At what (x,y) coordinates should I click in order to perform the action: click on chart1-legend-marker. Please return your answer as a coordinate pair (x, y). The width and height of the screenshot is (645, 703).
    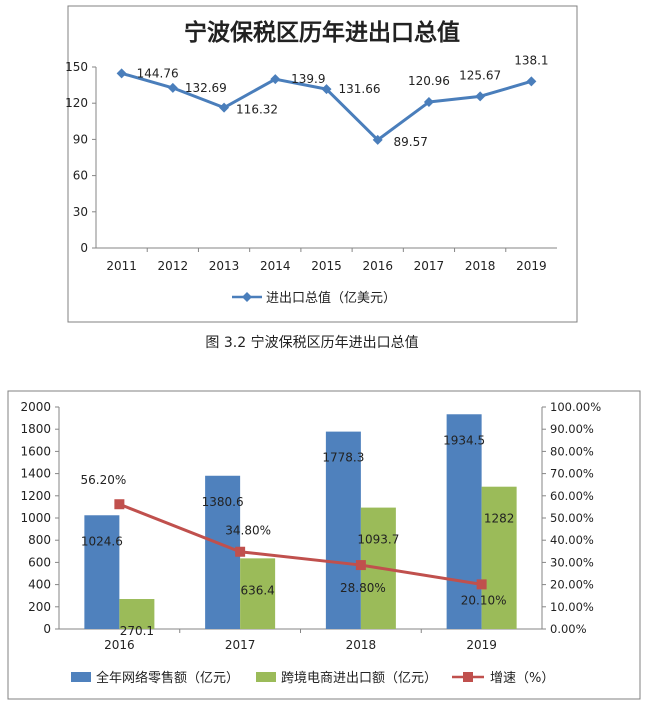
    Looking at the image, I should click on (247, 297).